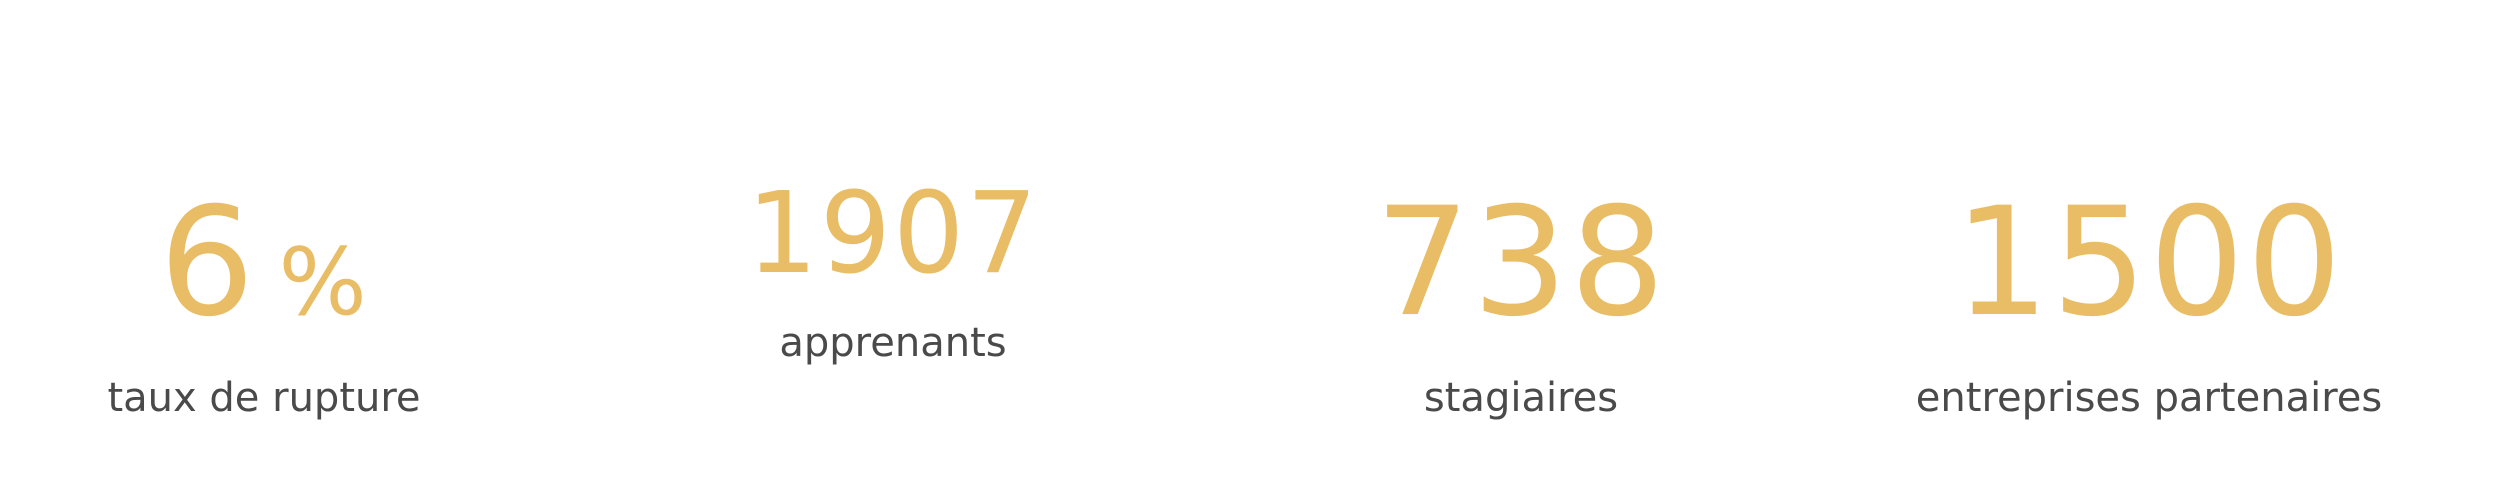 The image size is (2494, 496). I want to click on stat-unit: %, so click(323, 282).